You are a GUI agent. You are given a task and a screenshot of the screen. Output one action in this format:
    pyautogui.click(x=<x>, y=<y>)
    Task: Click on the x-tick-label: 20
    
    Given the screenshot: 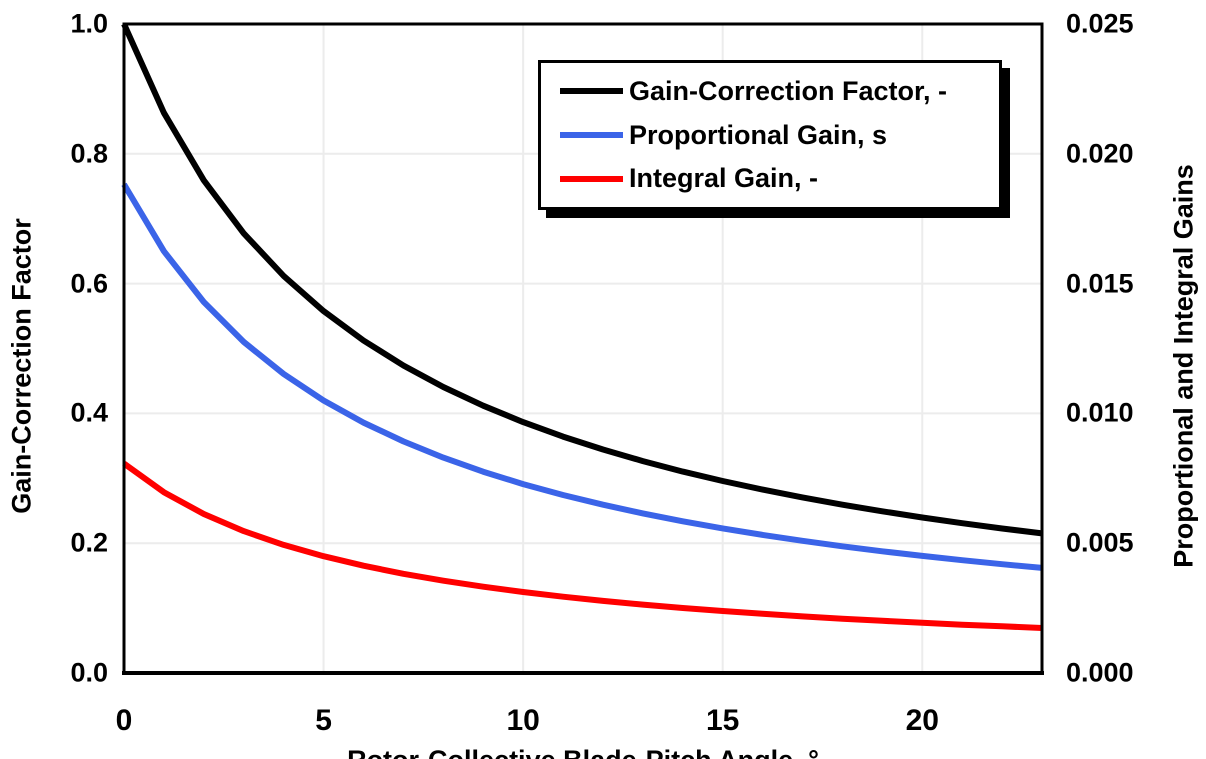 What is the action you would take?
    pyautogui.click(x=922, y=720)
    